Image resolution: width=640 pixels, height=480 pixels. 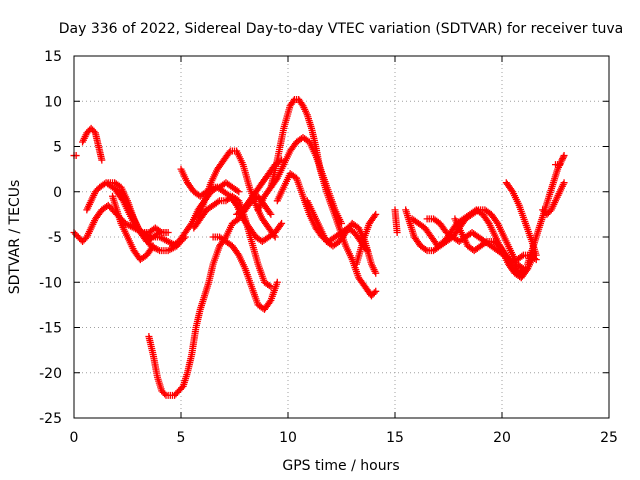 I want to click on x-tick-label: 20, so click(x=502, y=438).